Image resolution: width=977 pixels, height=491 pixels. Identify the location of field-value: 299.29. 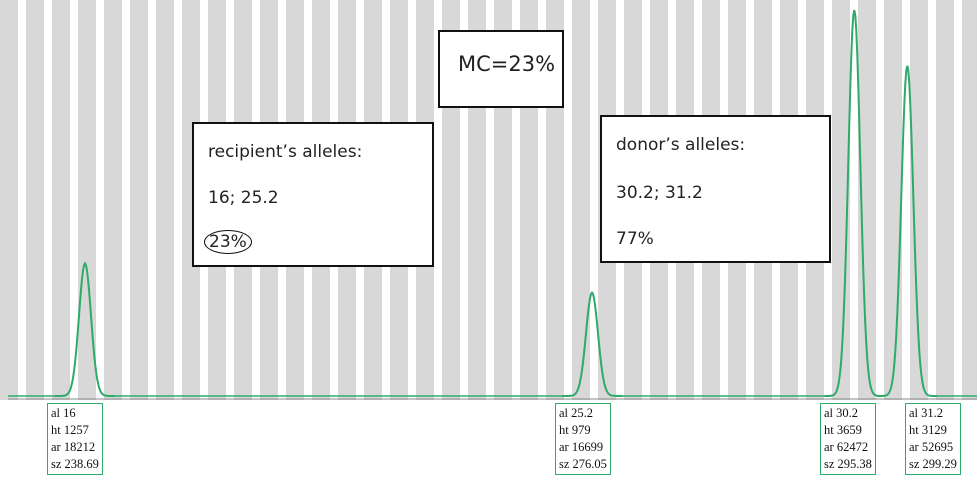
(939, 464).